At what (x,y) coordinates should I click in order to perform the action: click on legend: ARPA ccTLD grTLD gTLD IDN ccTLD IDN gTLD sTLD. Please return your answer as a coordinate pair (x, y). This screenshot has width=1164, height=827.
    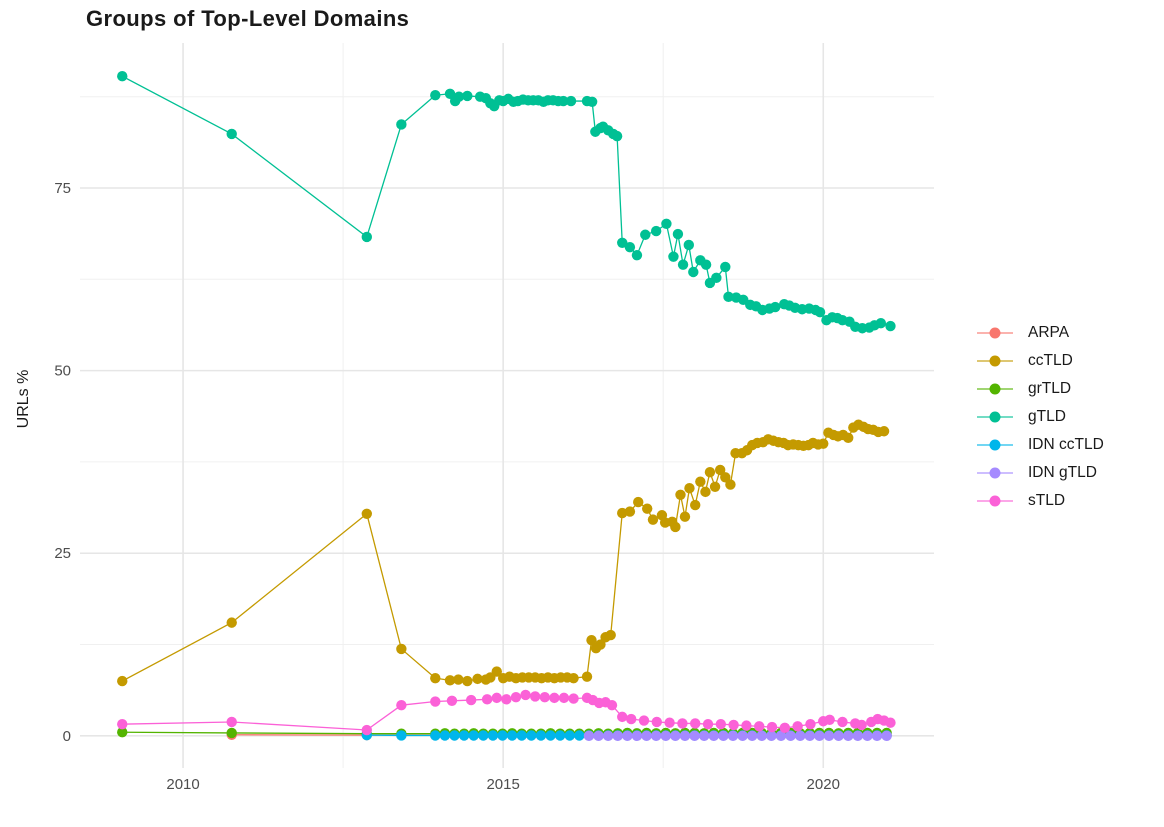
    Looking at the image, I should click on (1040, 417).